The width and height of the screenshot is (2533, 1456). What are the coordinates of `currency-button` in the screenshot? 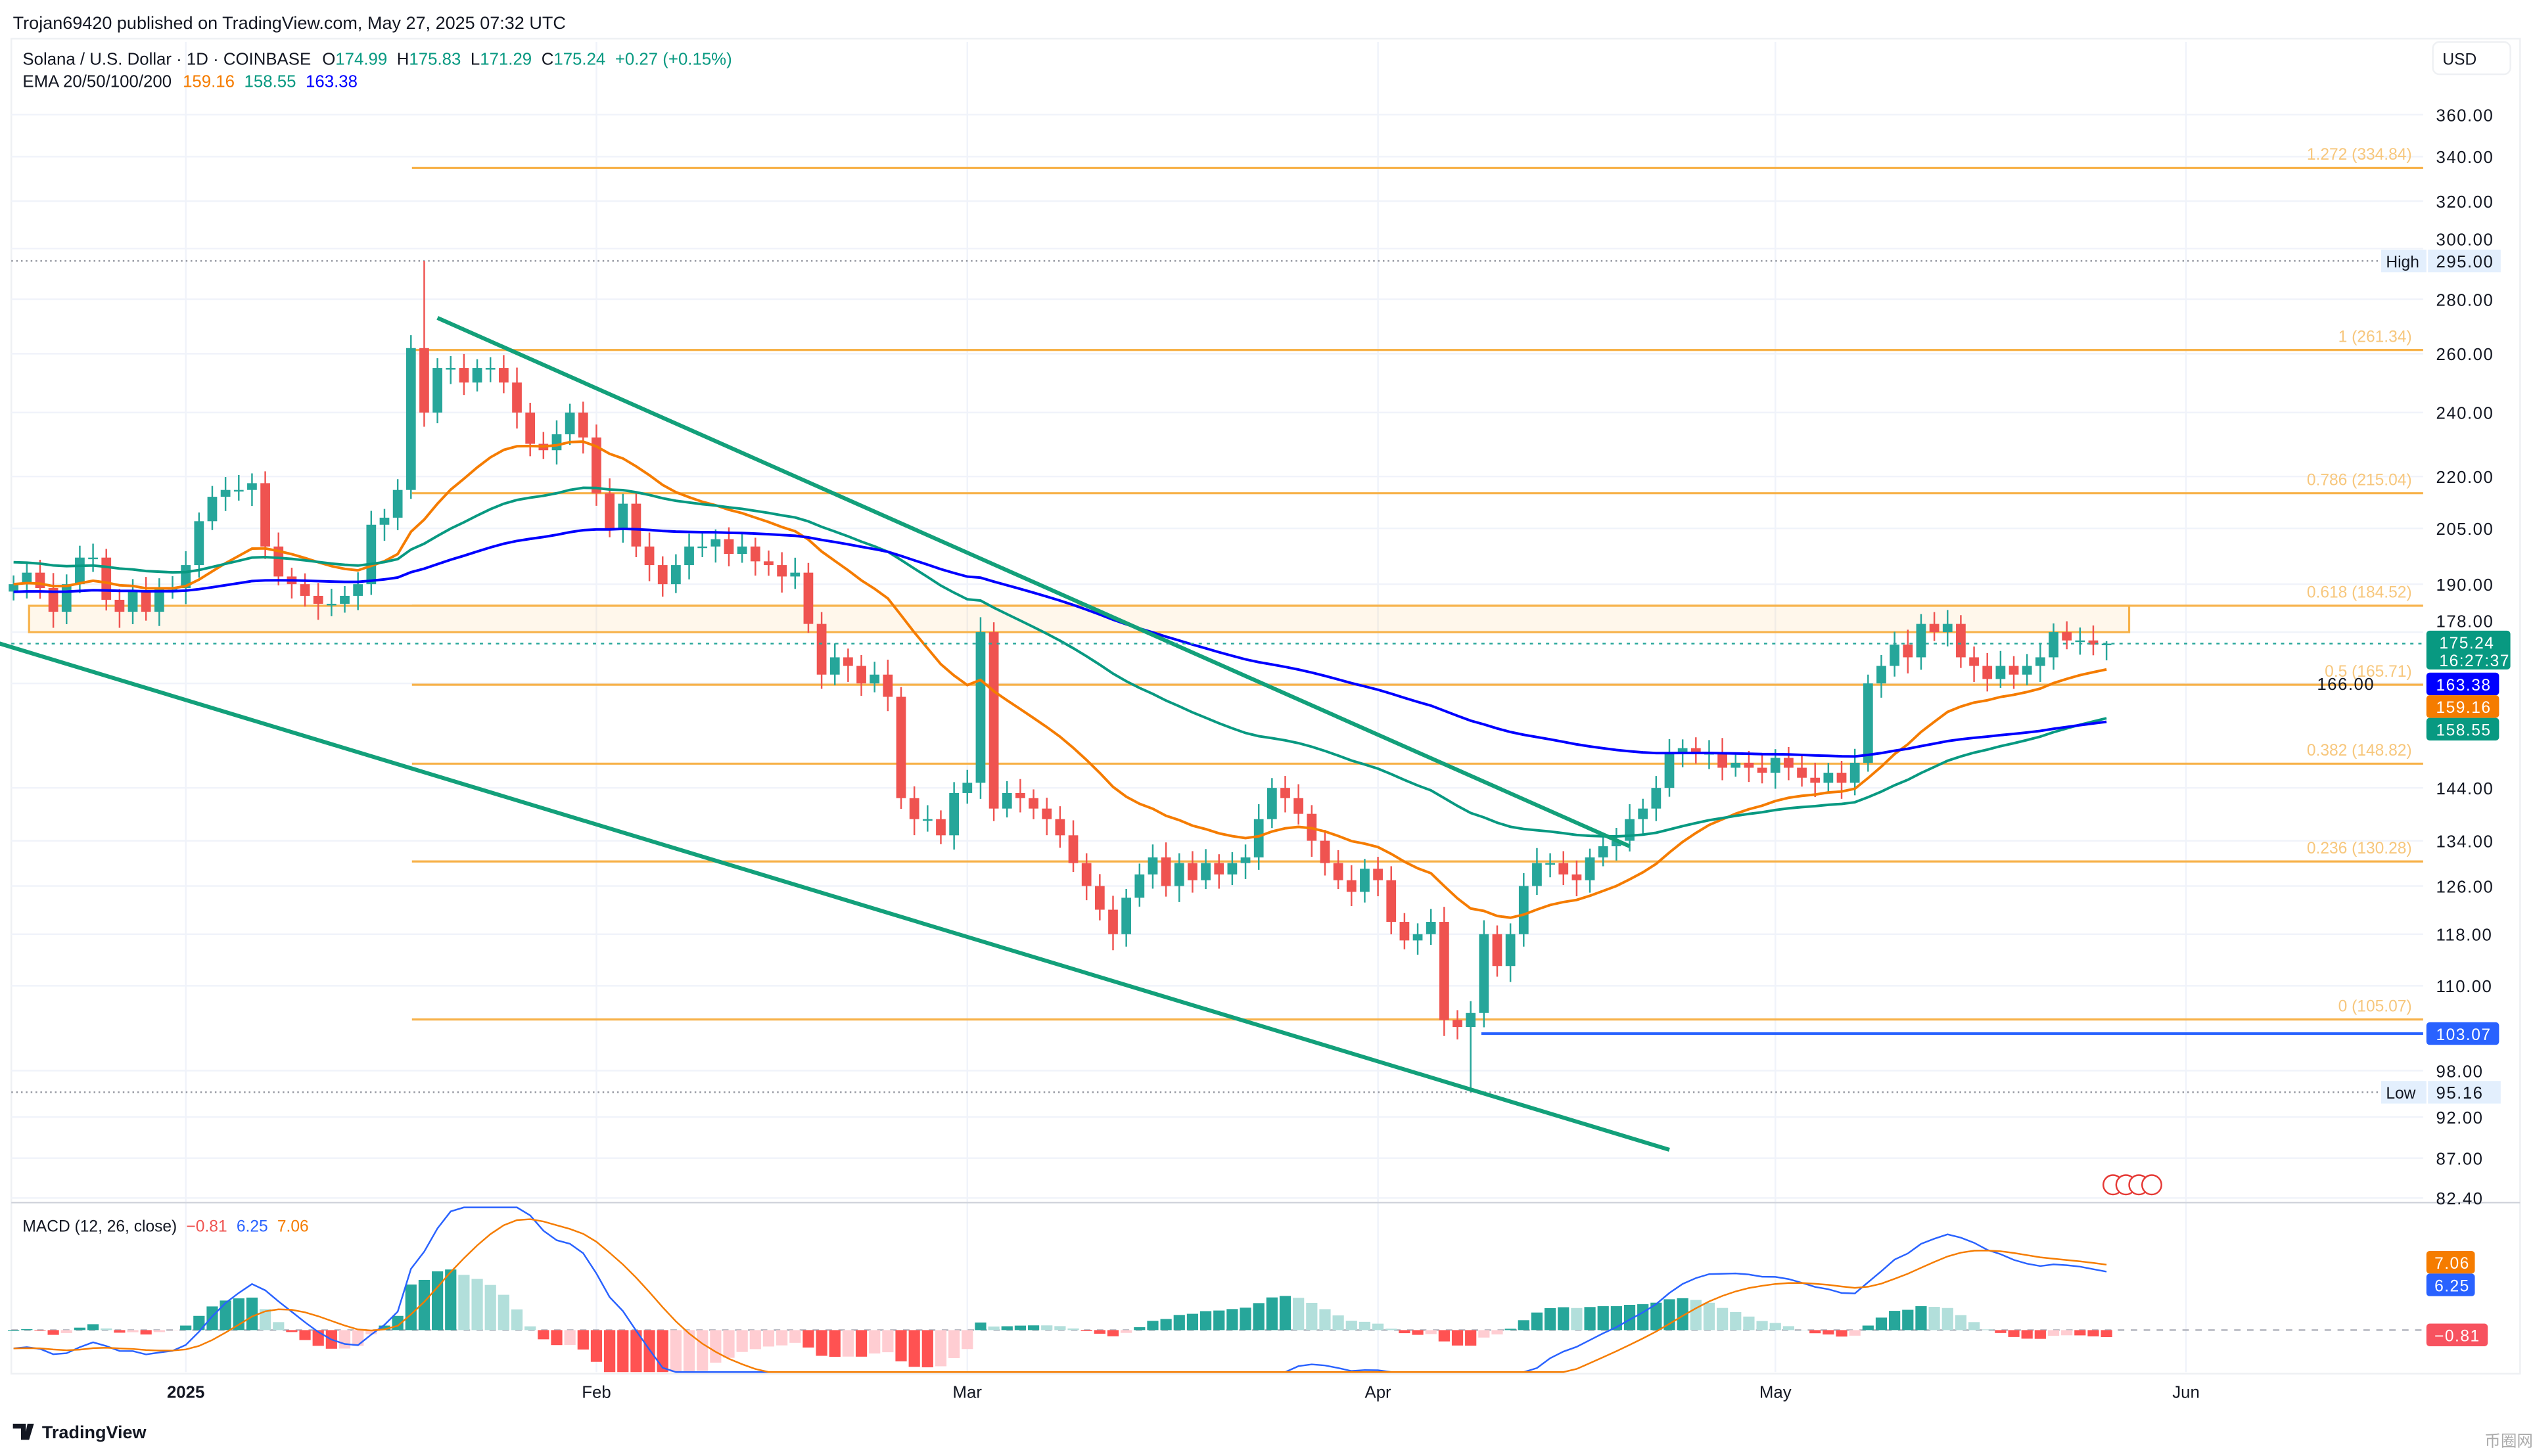 It's located at (2472, 58).